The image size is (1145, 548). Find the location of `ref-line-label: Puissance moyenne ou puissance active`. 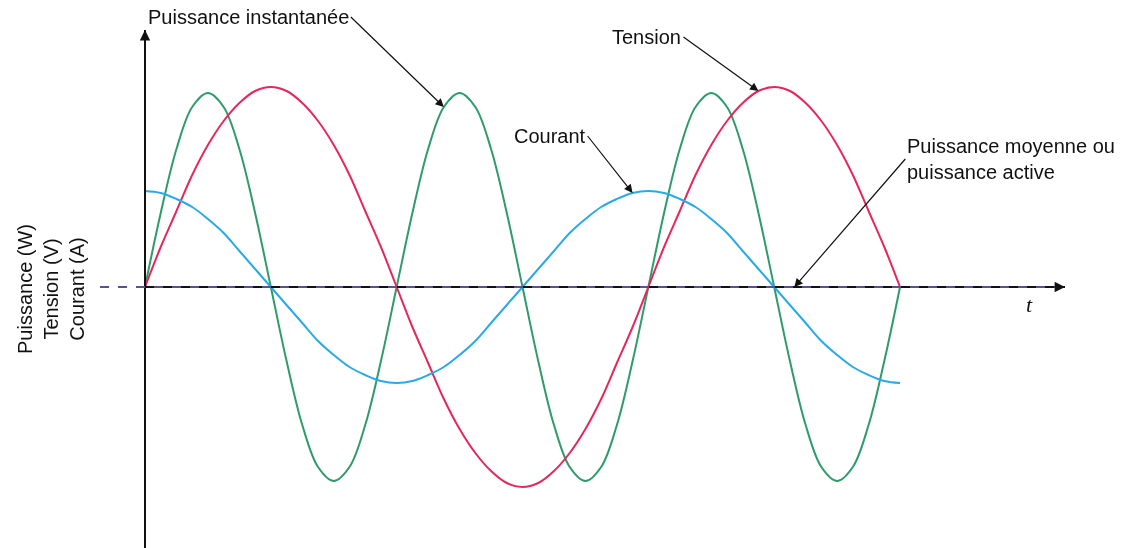

ref-line-label: Puissance moyenne ou puissance active is located at coordinates (1011, 159).